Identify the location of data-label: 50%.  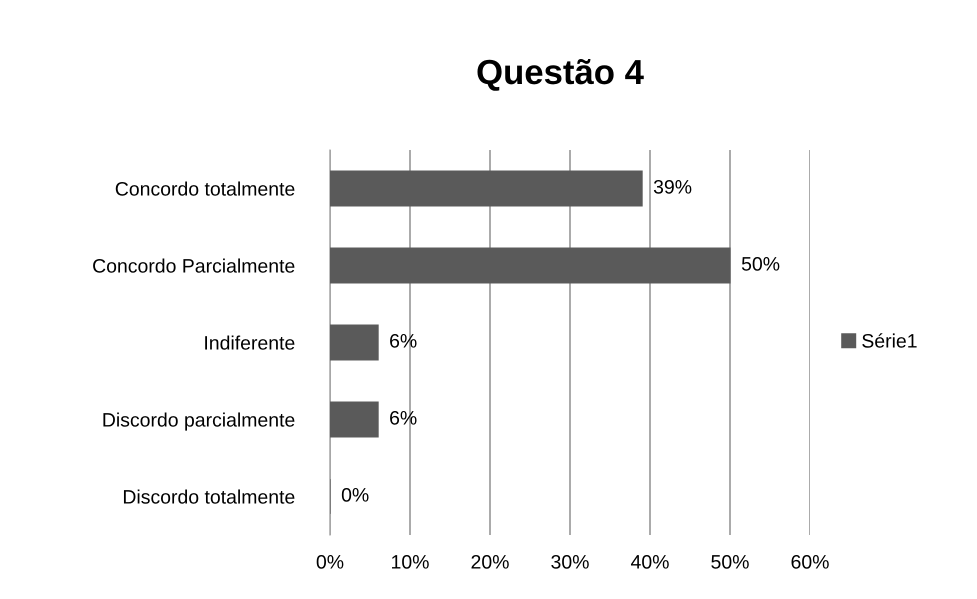
(761, 263).